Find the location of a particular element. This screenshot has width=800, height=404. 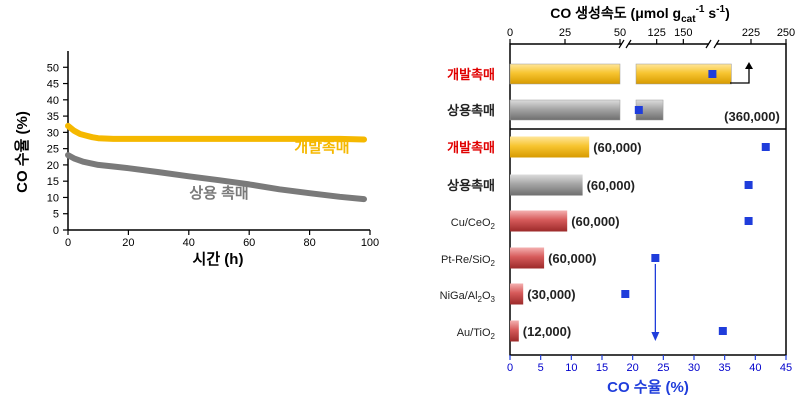

left-y-tick-label: 20 is located at coordinates (53, 166).